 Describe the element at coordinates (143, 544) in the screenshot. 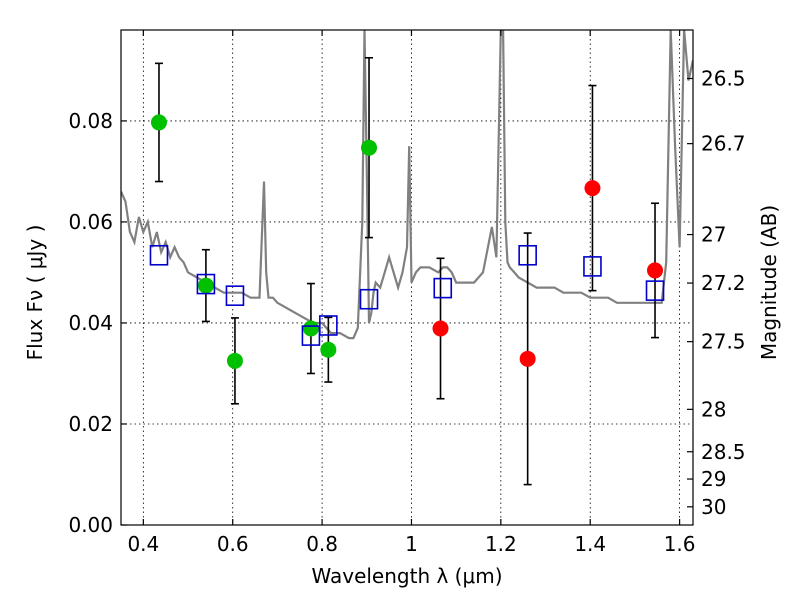

I see `x-tick-label: 0.4` at that location.